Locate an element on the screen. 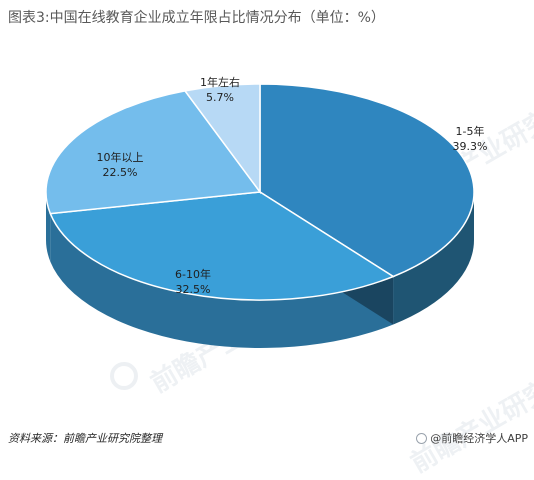  slice-value-3: 5.7% is located at coordinates (220, 97).